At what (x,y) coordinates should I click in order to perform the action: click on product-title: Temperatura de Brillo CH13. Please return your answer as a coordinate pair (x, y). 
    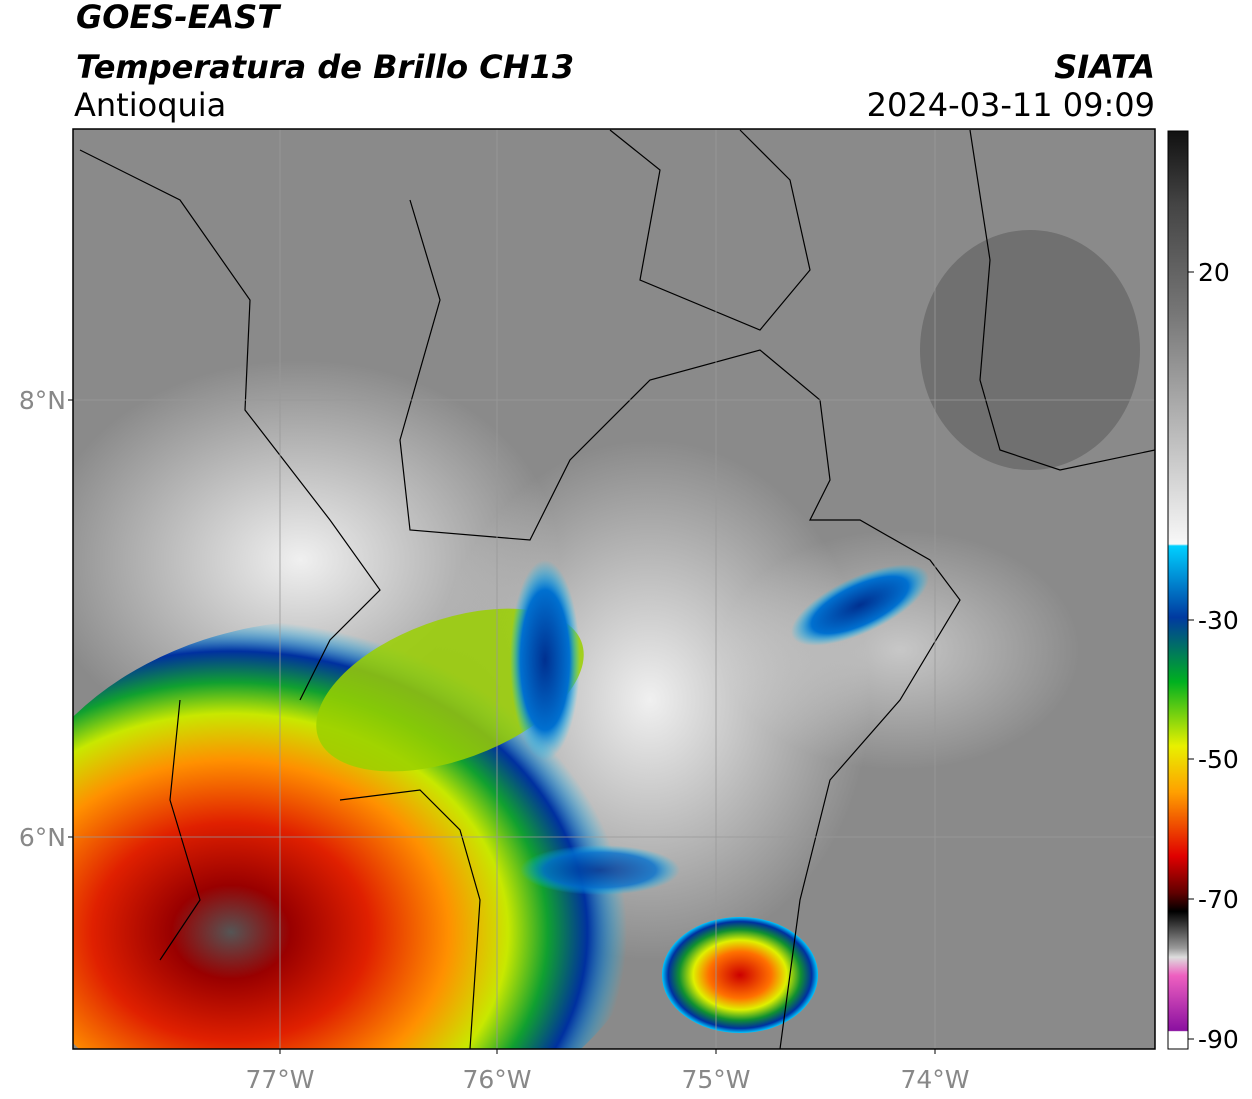
    Looking at the image, I should click on (325, 67).